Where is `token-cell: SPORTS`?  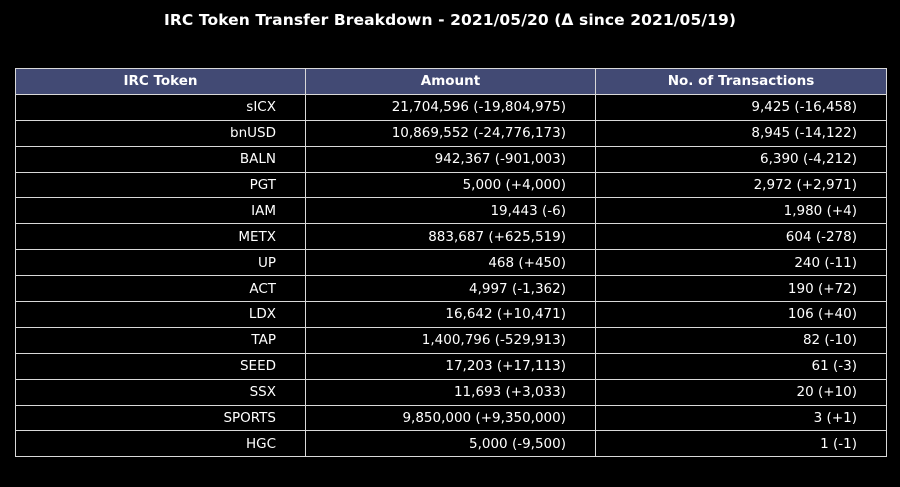 token-cell: SPORTS is located at coordinates (160, 418).